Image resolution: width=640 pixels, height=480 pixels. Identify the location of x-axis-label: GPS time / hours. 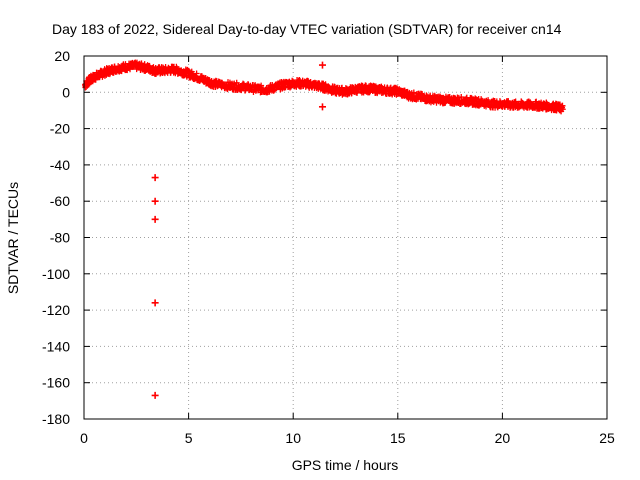
(345, 465).